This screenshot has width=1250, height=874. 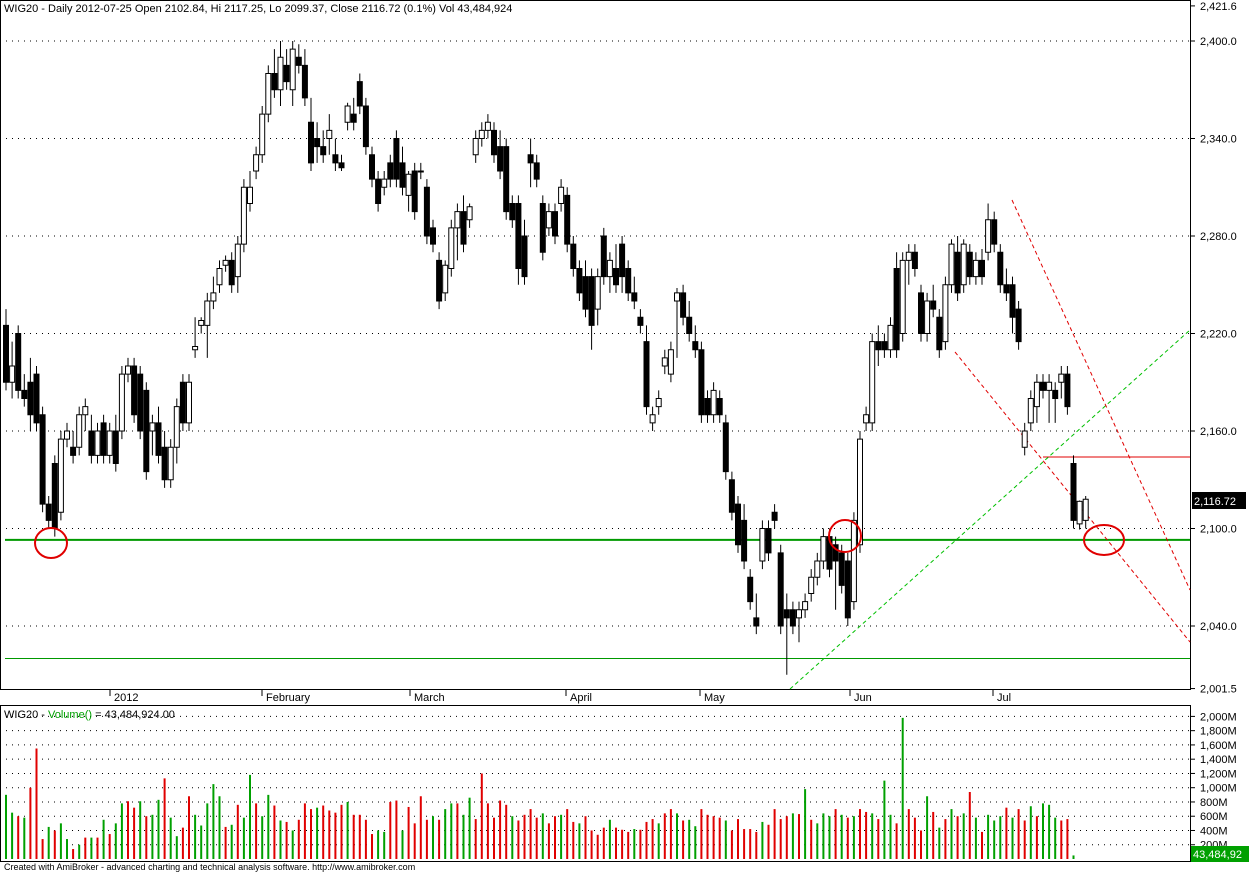 What do you see at coordinates (1218, 530) in the screenshot?
I see `price-tick-label: 2,100.0` at bounding box center [1218, 530].